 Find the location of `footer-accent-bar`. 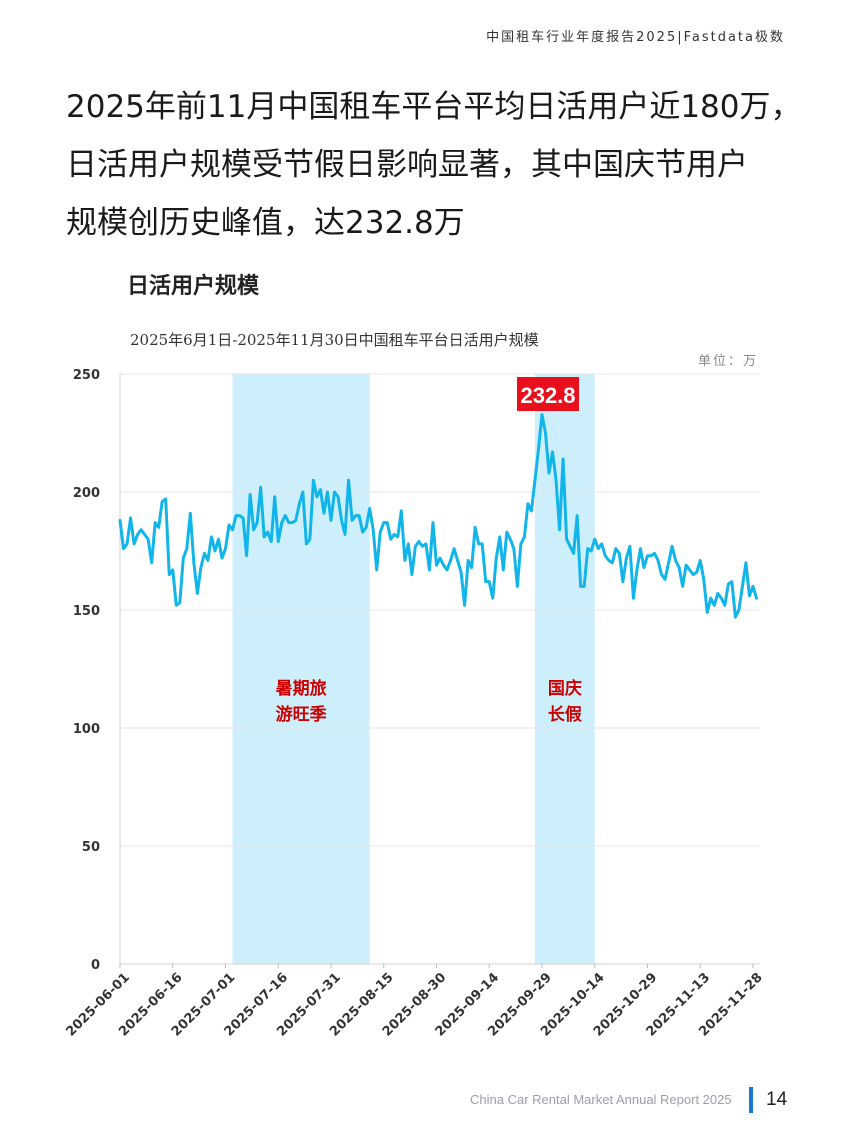

footer-accent-bar is located at coordinates (751, 1100).